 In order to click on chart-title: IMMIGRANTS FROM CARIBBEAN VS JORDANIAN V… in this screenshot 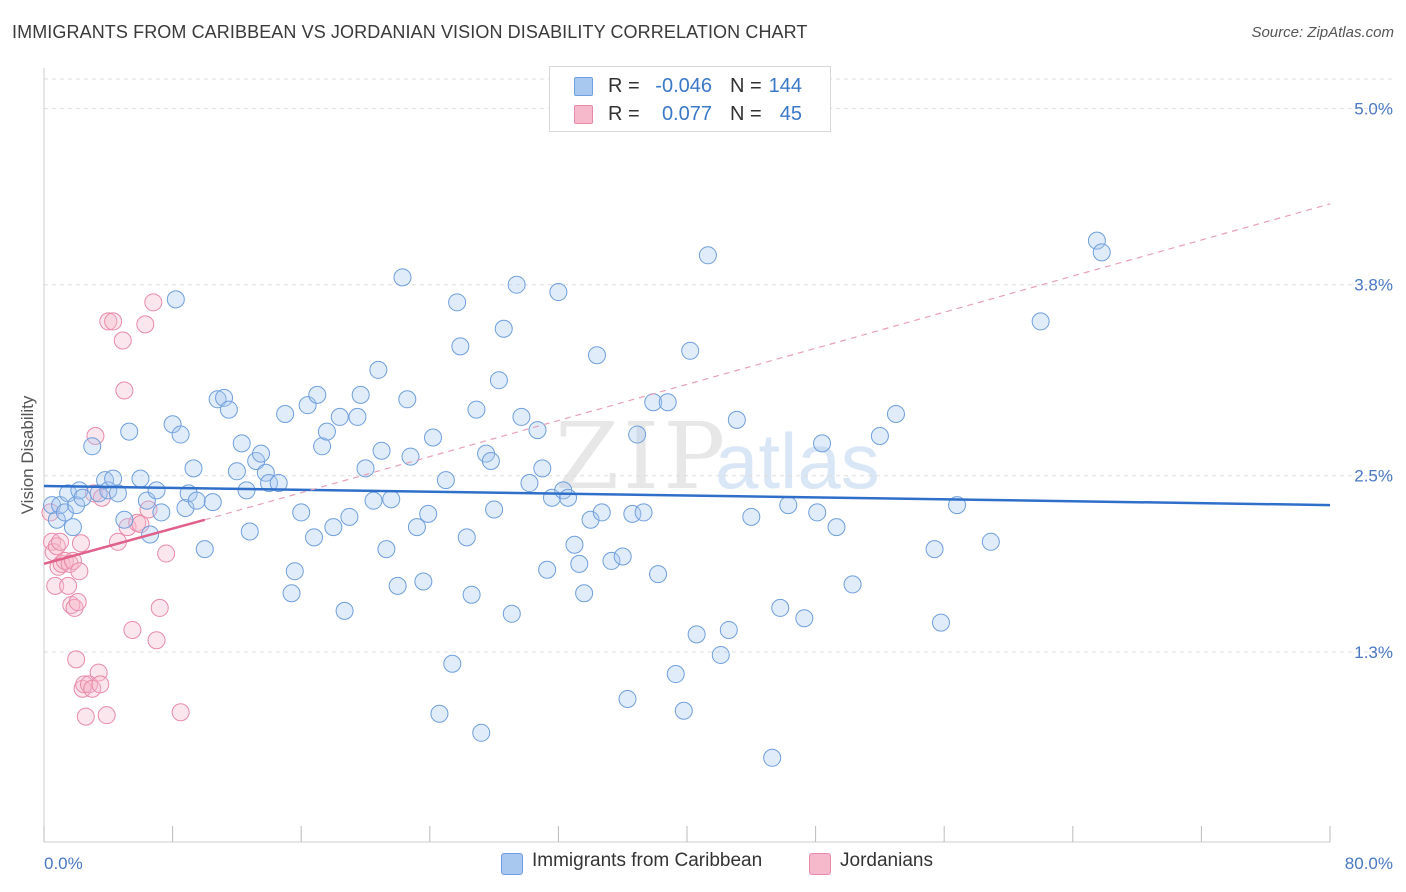, I will do `click(410, 32)`.